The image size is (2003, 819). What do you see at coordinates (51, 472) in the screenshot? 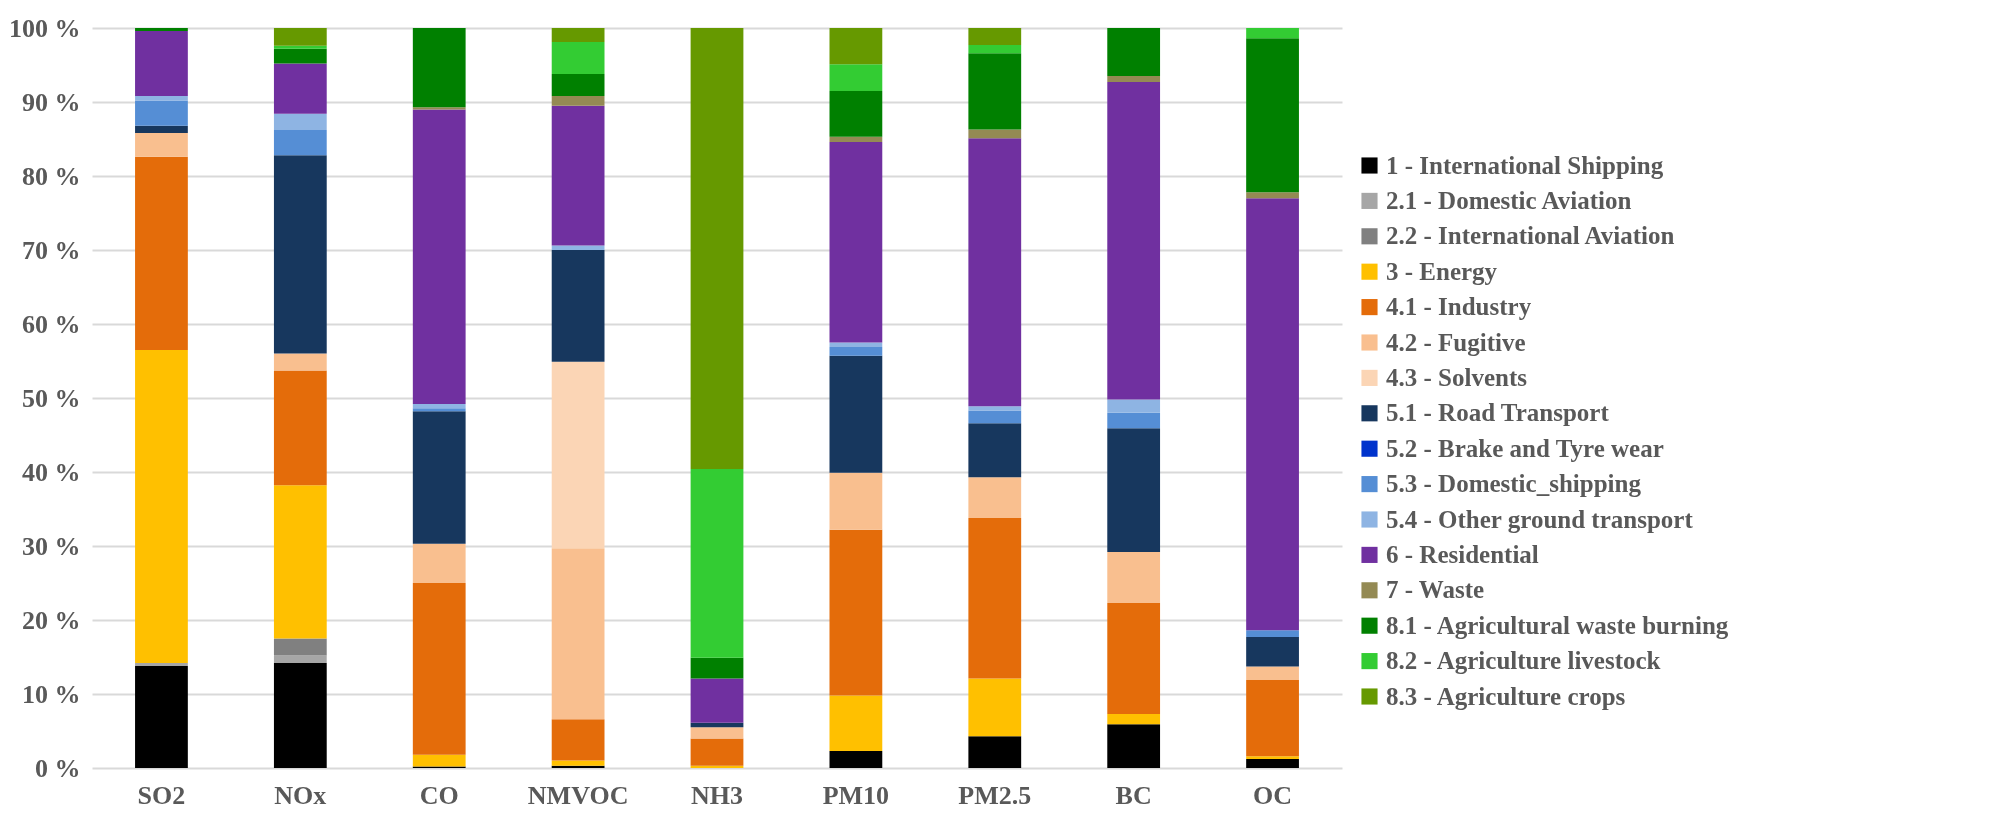
I see `y-tick-label: 40 %` at bounding box center [51, 472].